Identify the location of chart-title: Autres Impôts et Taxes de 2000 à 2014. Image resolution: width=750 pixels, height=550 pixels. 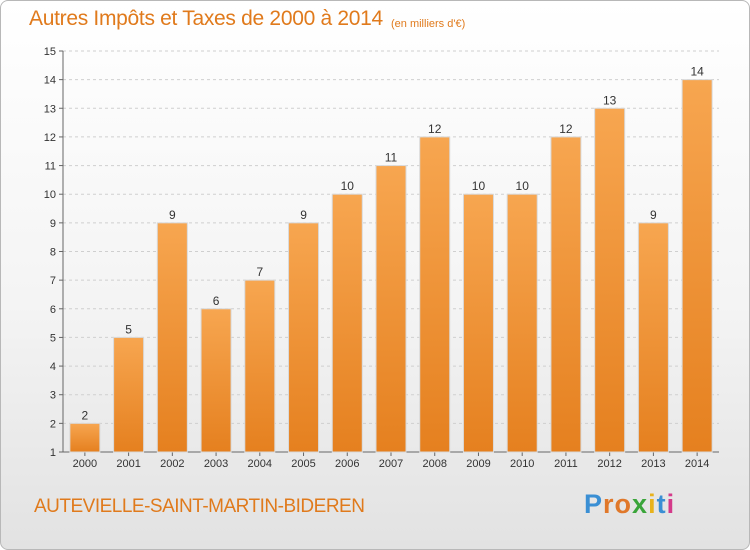
(206, 18).